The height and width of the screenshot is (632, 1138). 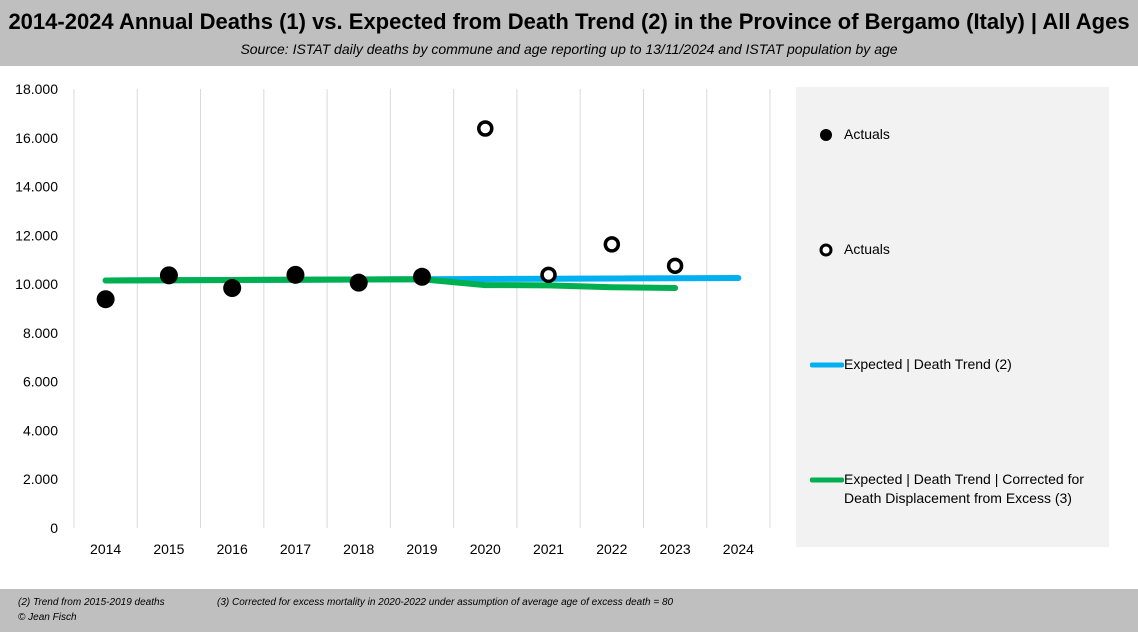 What do you see at coordinates (36, 235) in the screenshot?
I see `y-tick-label: 12.000` at bounding box center [36, 235].